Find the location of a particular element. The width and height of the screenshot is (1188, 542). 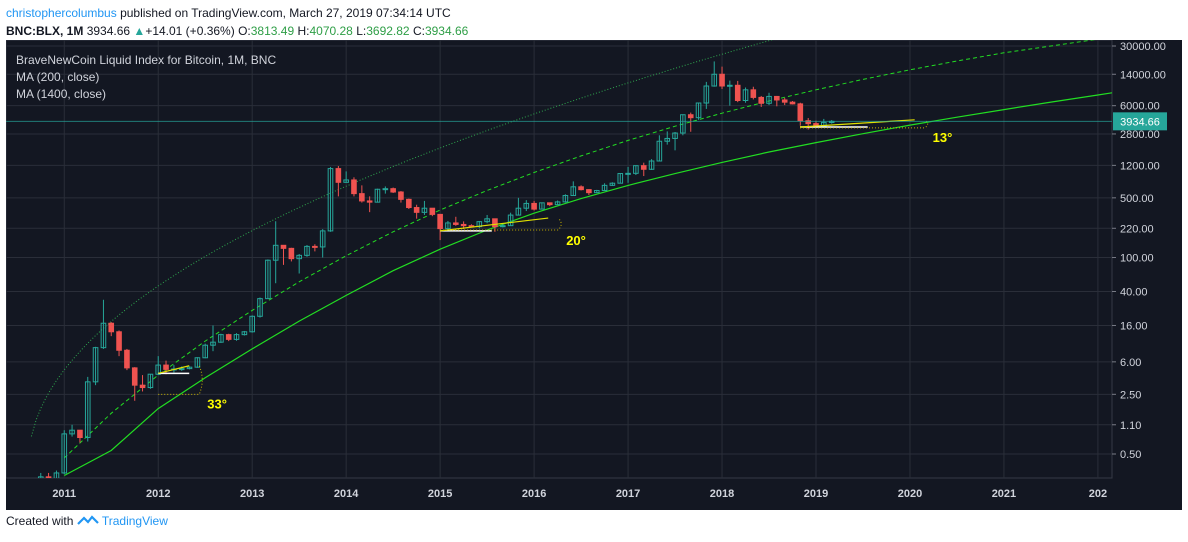

low-value: 3692.82 is located at coordinates (388, 31).